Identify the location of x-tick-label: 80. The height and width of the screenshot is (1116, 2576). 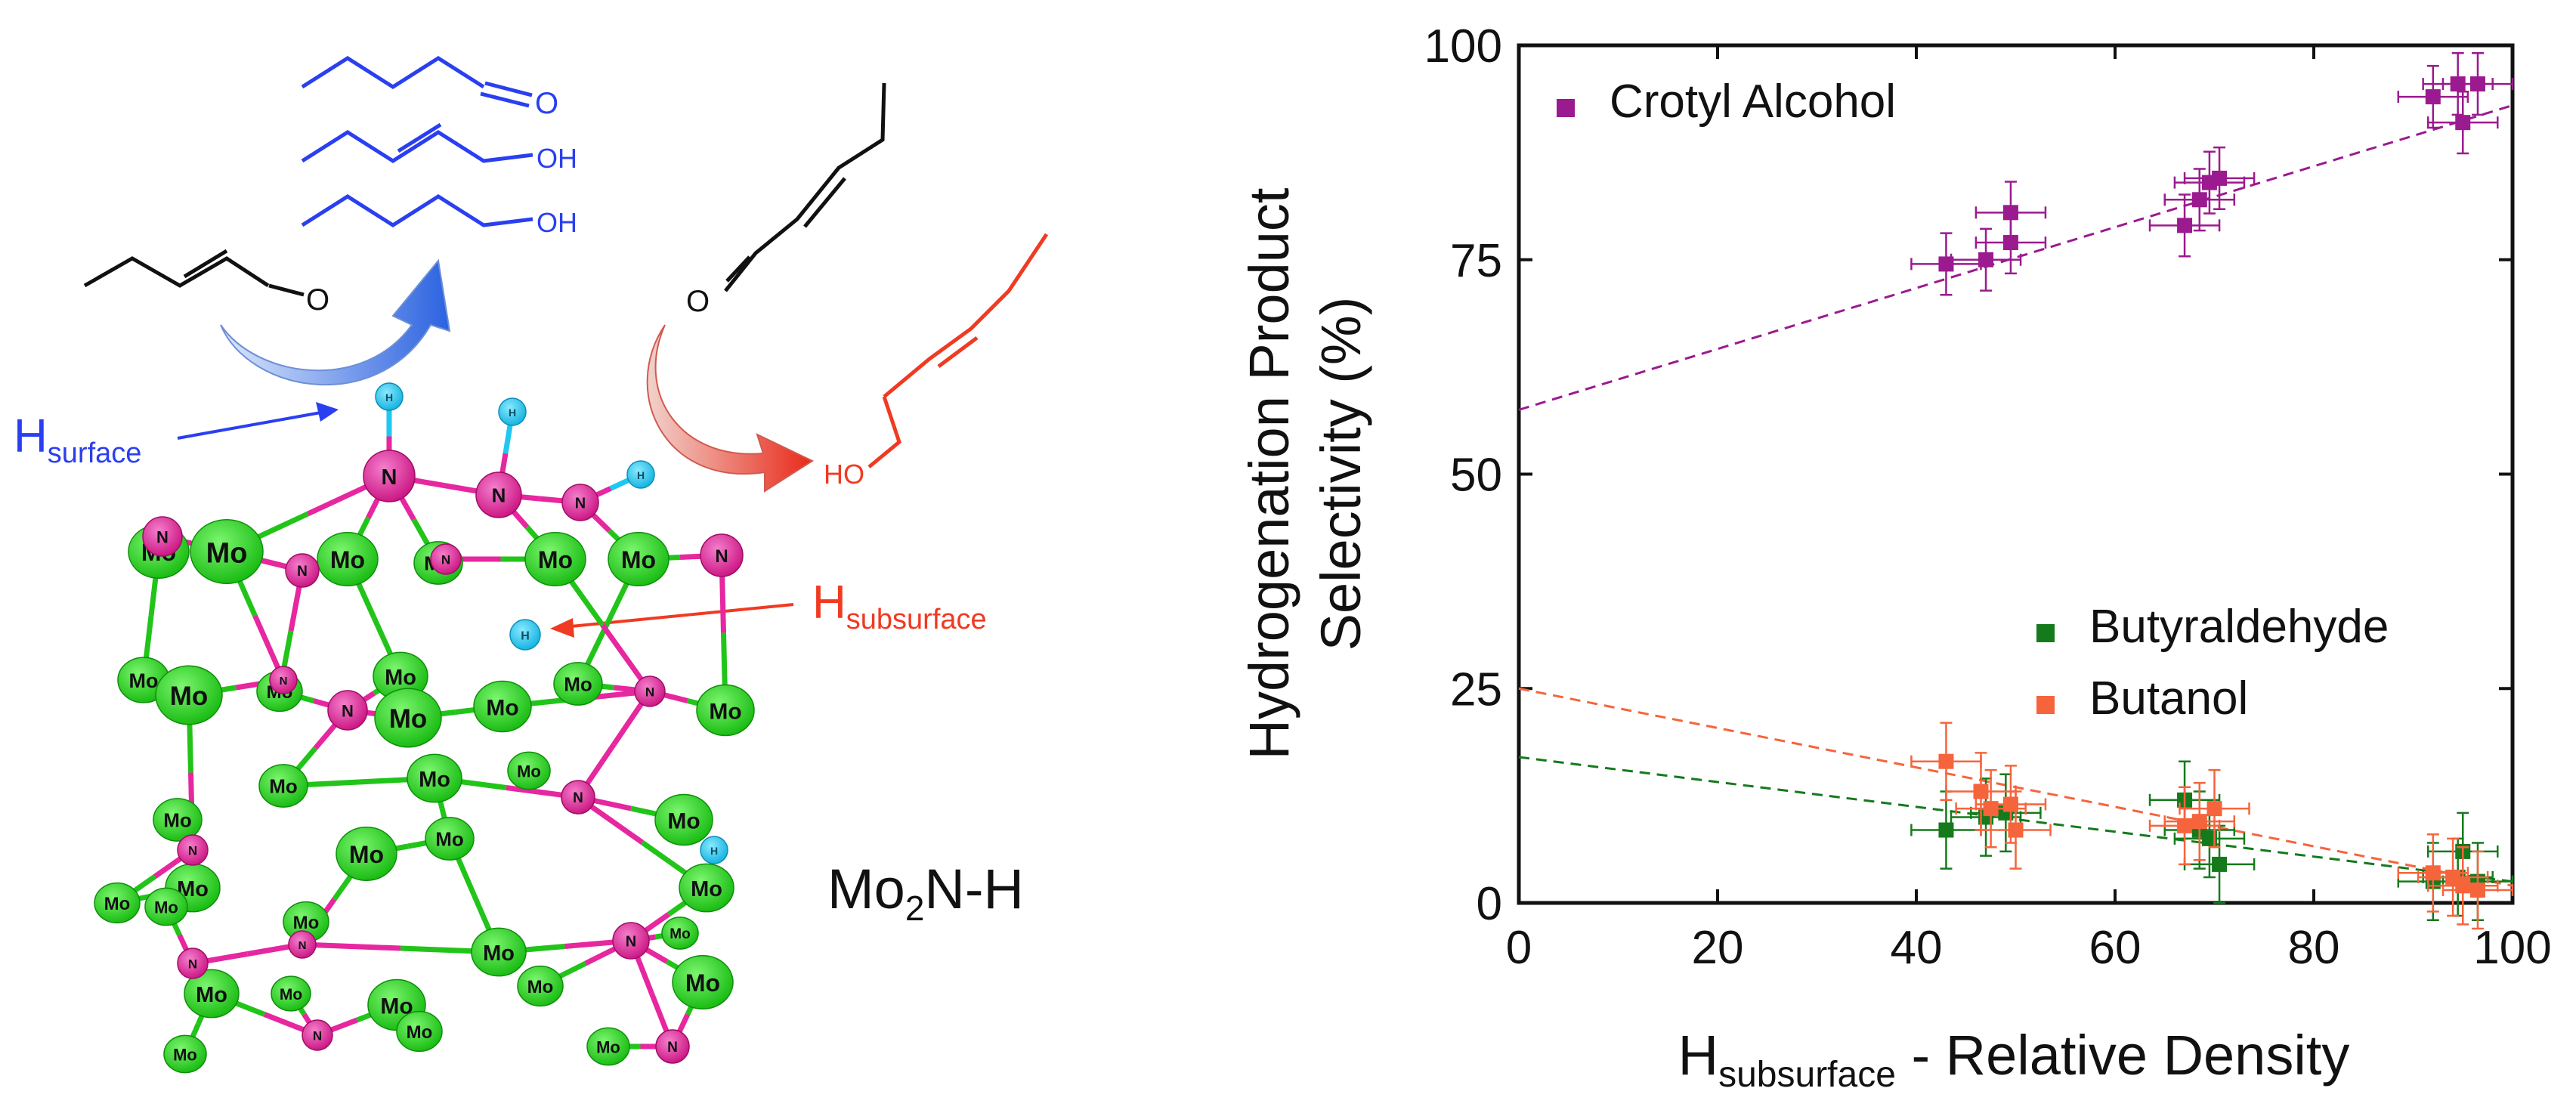
(2314, 948).